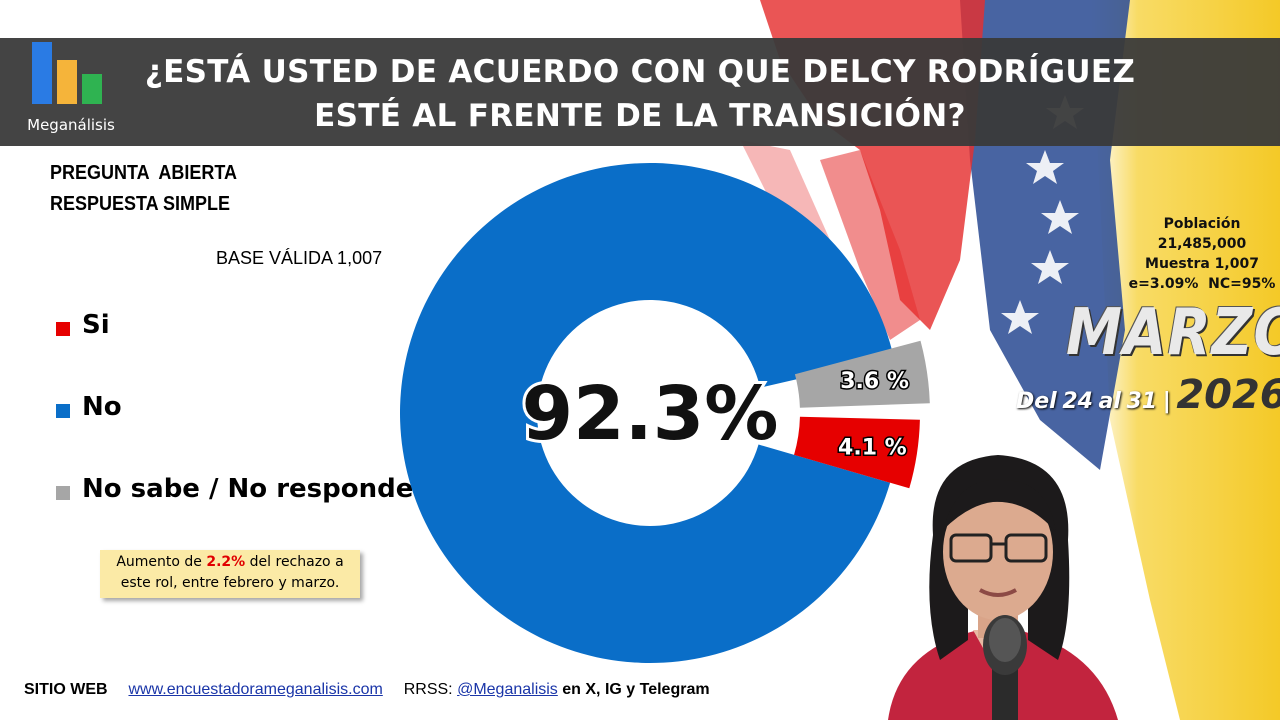 The width and height of the screenshot is (1280, 720). What do you see at coordinates (63, 329) in the screenshot?
I see `legend-swatch-si` at bounding box center [63, 329].